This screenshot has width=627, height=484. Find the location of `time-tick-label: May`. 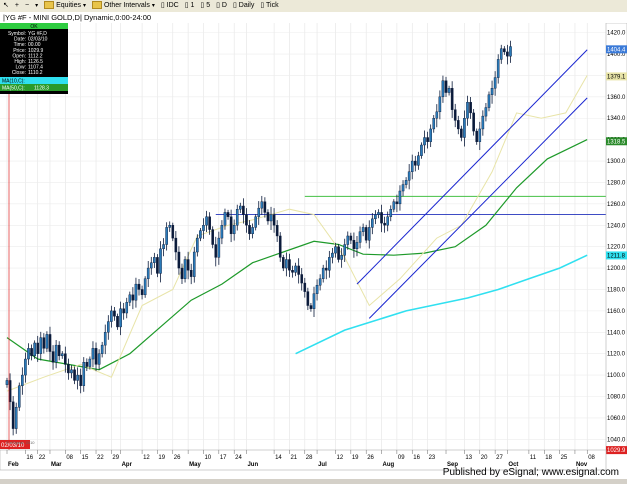

time-tick-label: May is located at coordinates (195, 465).